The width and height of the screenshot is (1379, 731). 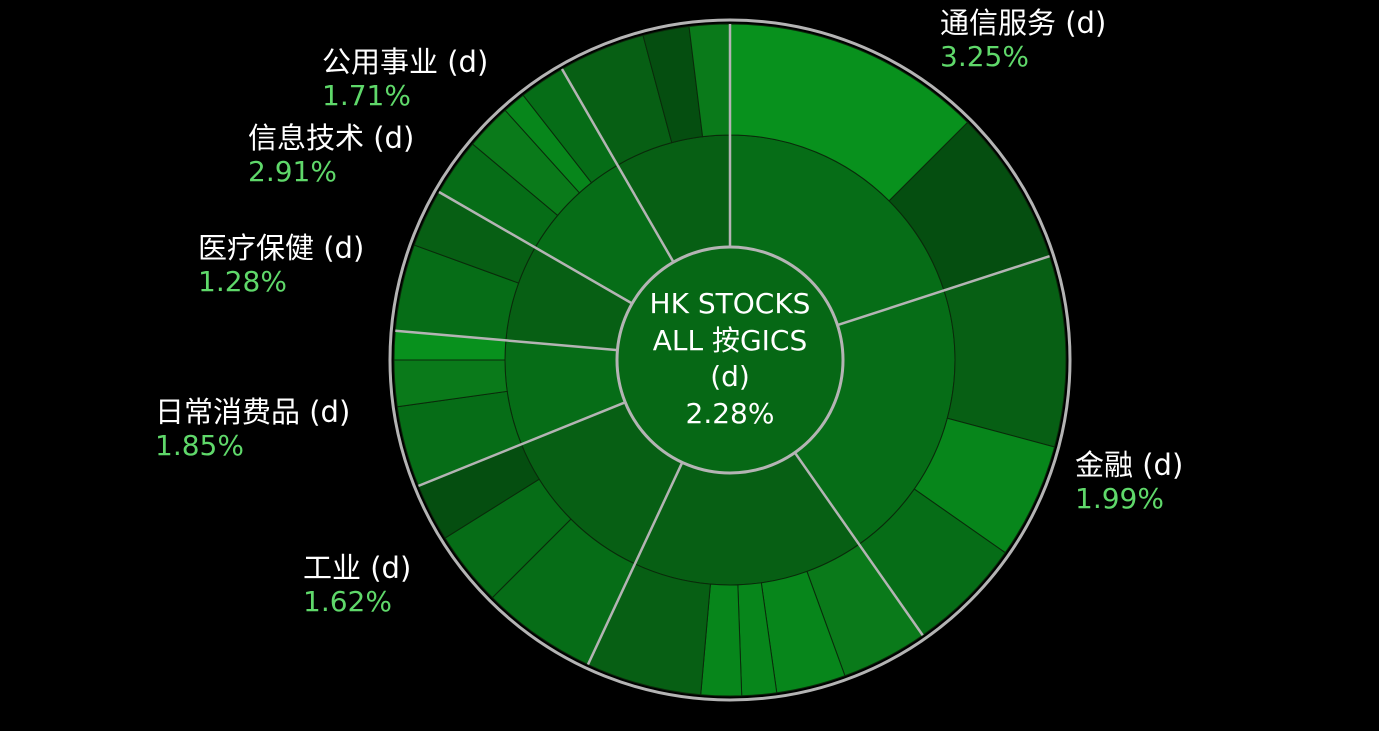 I want to click on sector-name-comm: 通信服务 (d), so click(x=1023, y=23).